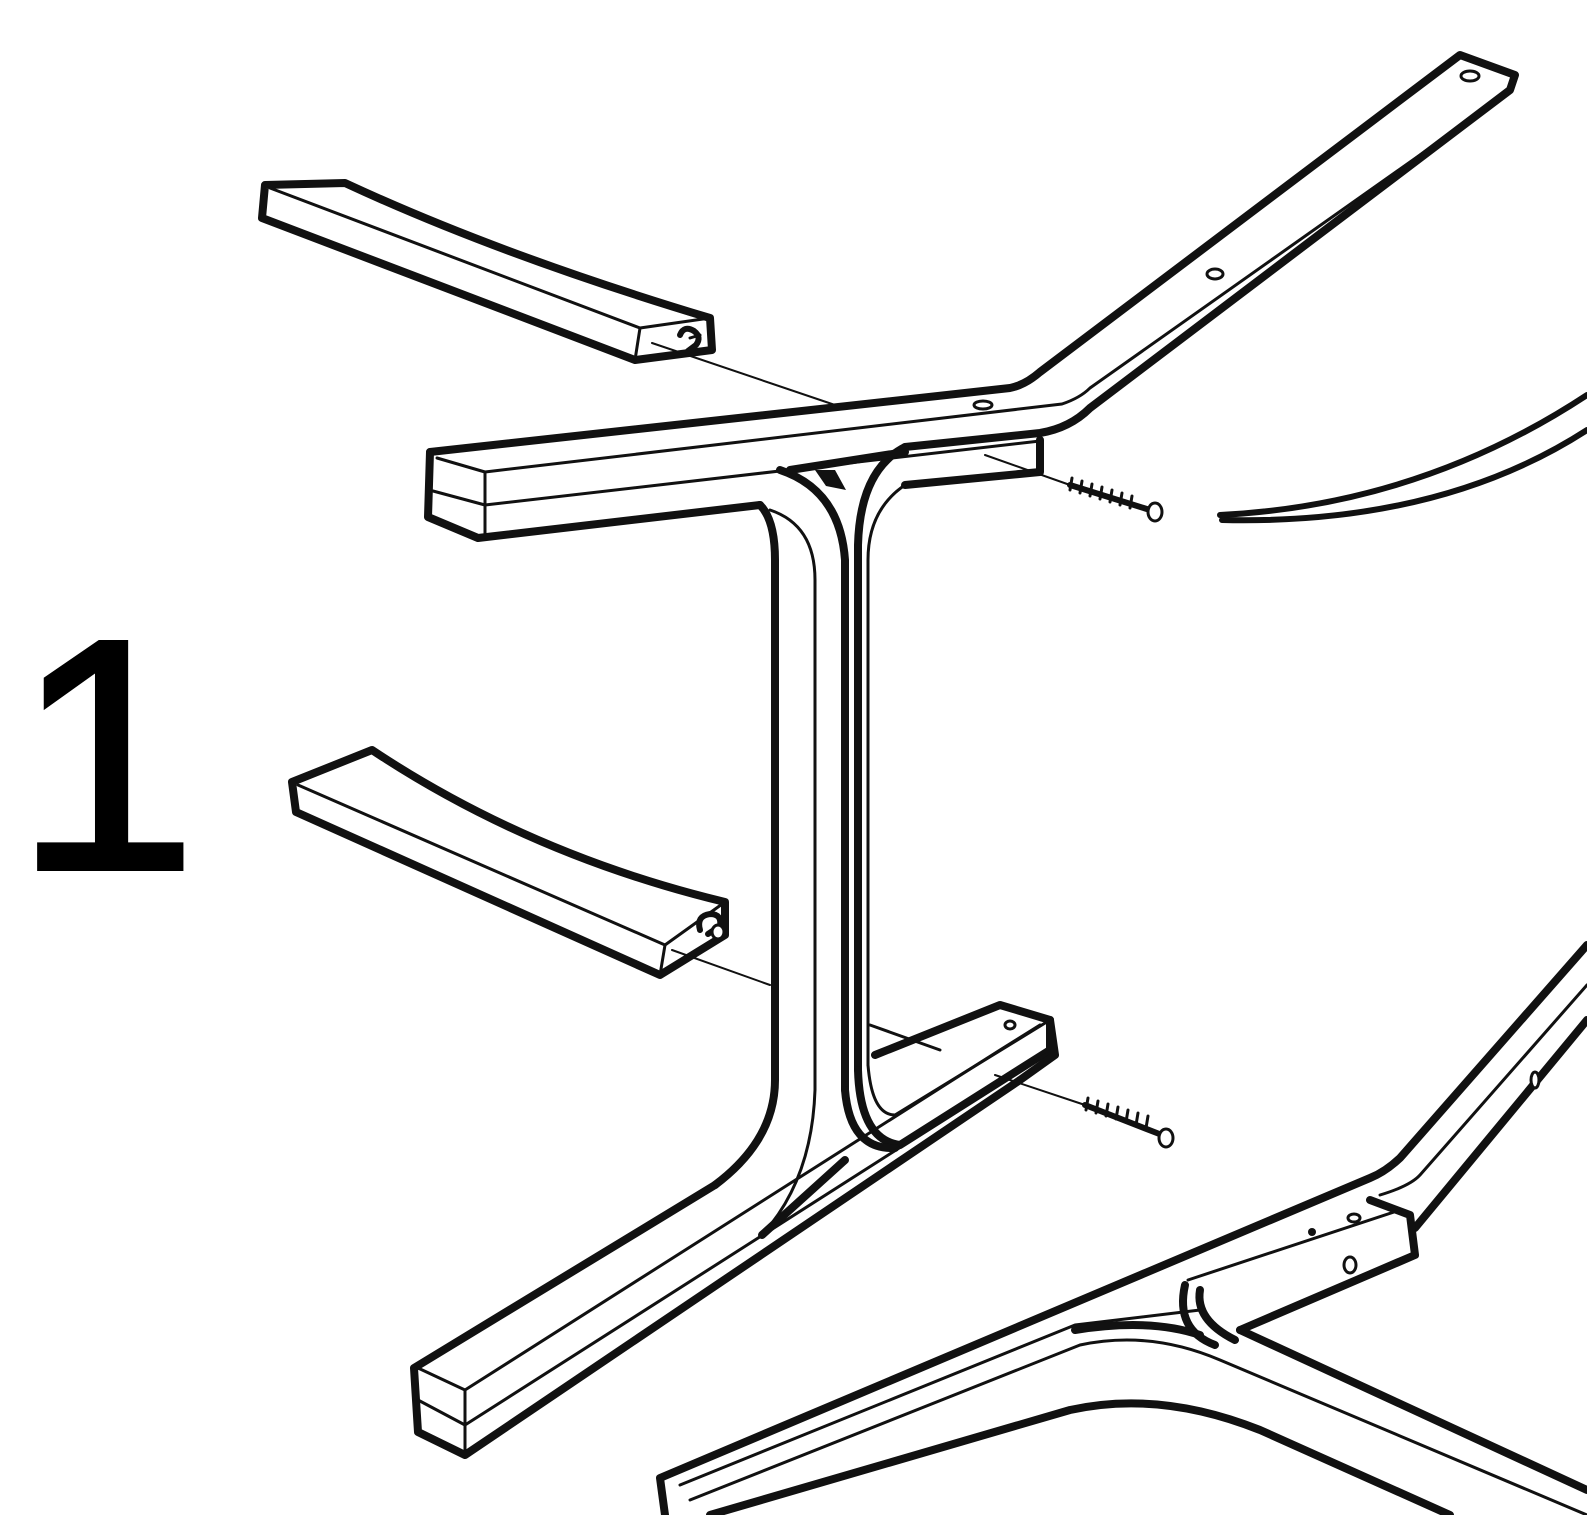  Describe the element at coordinates (1074, 488) in the screenshot. I see `upper-bolt` at that location.